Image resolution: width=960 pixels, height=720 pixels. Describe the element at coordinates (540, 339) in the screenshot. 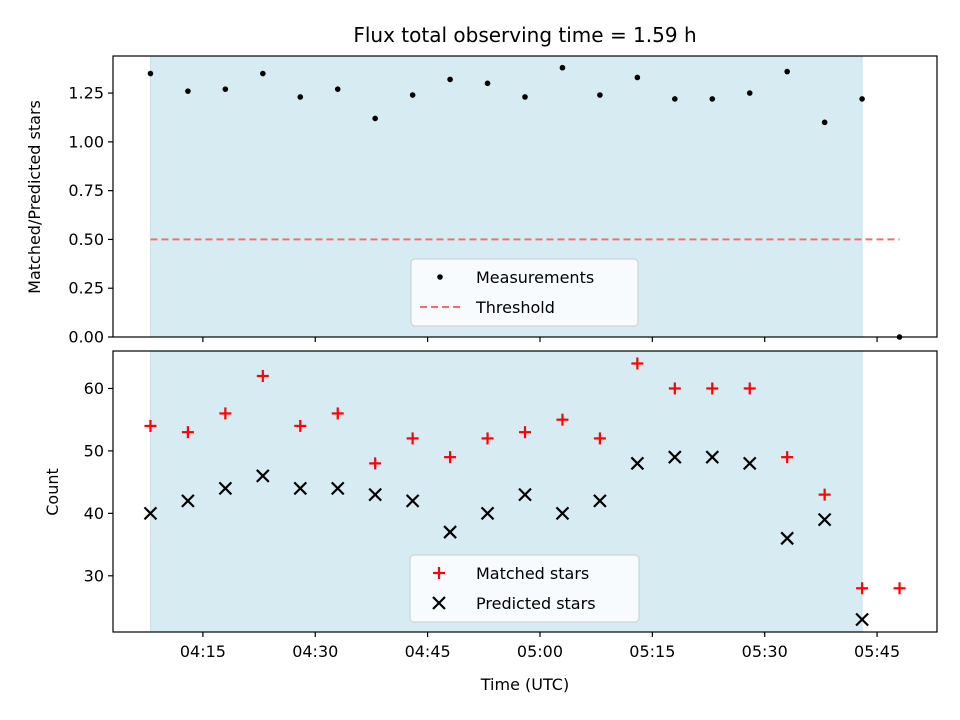

I see `top-x-axis` at that location.